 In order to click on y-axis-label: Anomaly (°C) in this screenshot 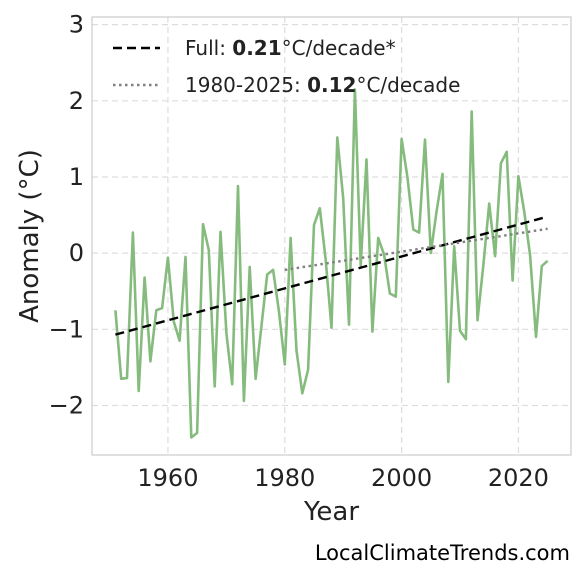, I will do `click(30, 236)`.